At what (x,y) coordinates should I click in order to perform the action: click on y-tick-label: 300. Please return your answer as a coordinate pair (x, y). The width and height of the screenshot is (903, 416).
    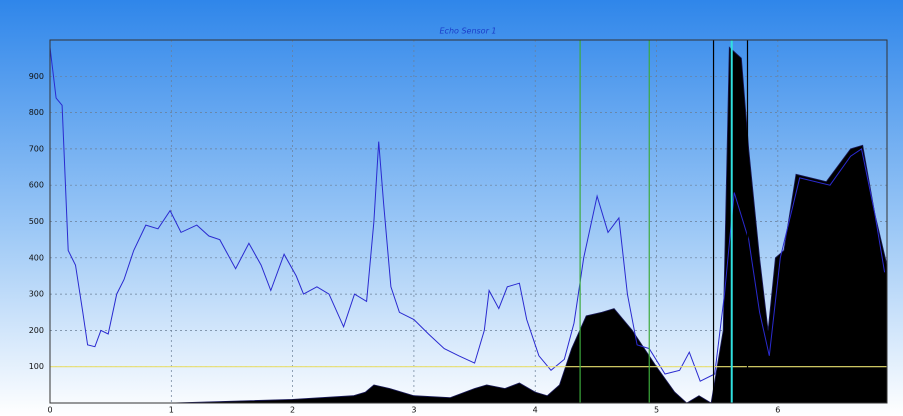
    Looking at the image, I should click on (36, 294).